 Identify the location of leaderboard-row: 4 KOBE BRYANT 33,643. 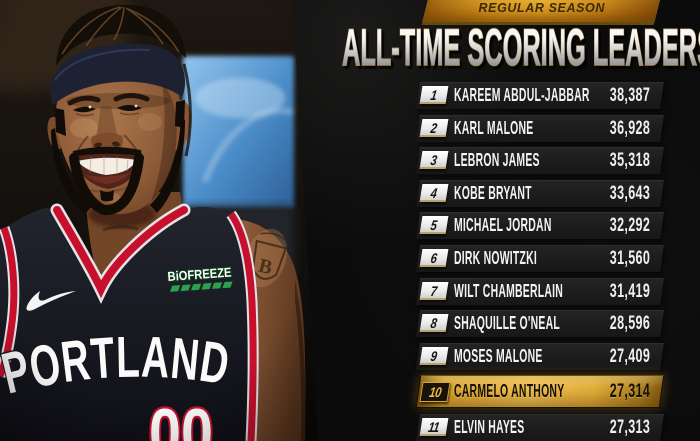
(540, 193).